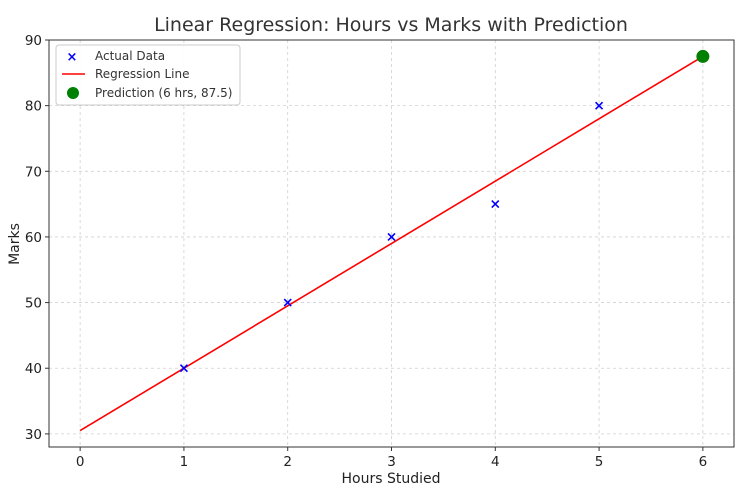 This screenshot has height=490, width=756. I want to click on y-tick-label: 50, so click(33, 304).